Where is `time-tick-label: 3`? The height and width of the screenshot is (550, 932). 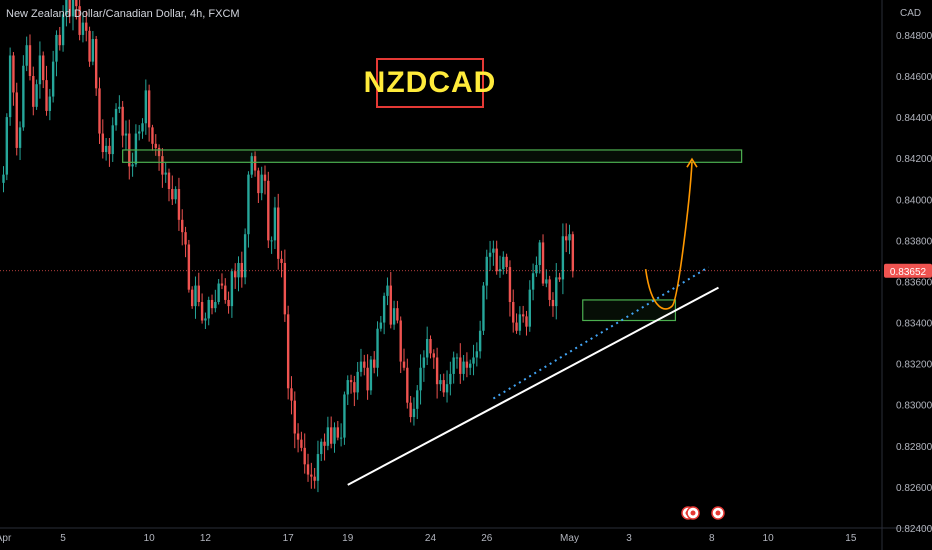
time-tick-label: 3 is located at coordinates (629, 538).